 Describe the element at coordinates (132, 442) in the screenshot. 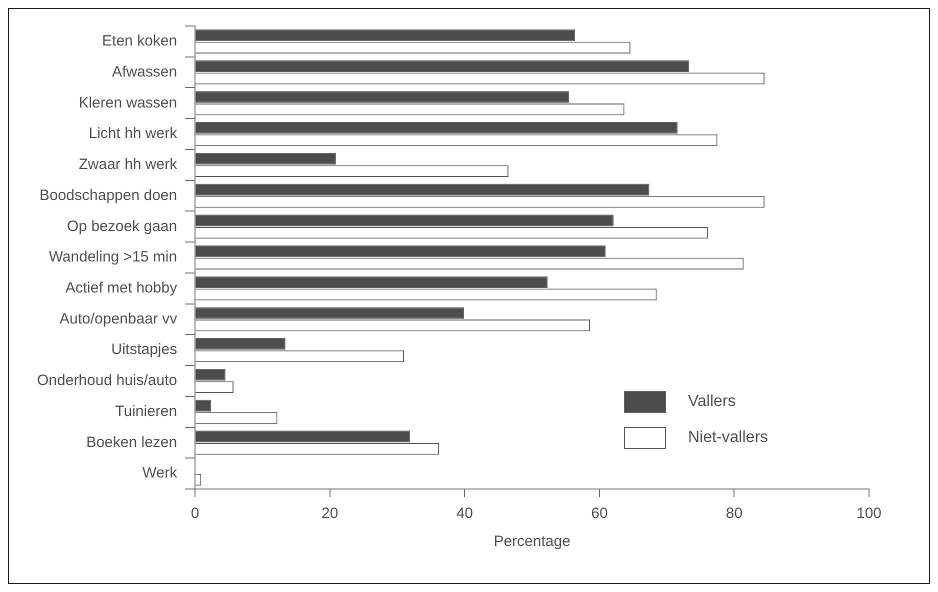

I see `y-tick-label: Boeken lezen` at that location.